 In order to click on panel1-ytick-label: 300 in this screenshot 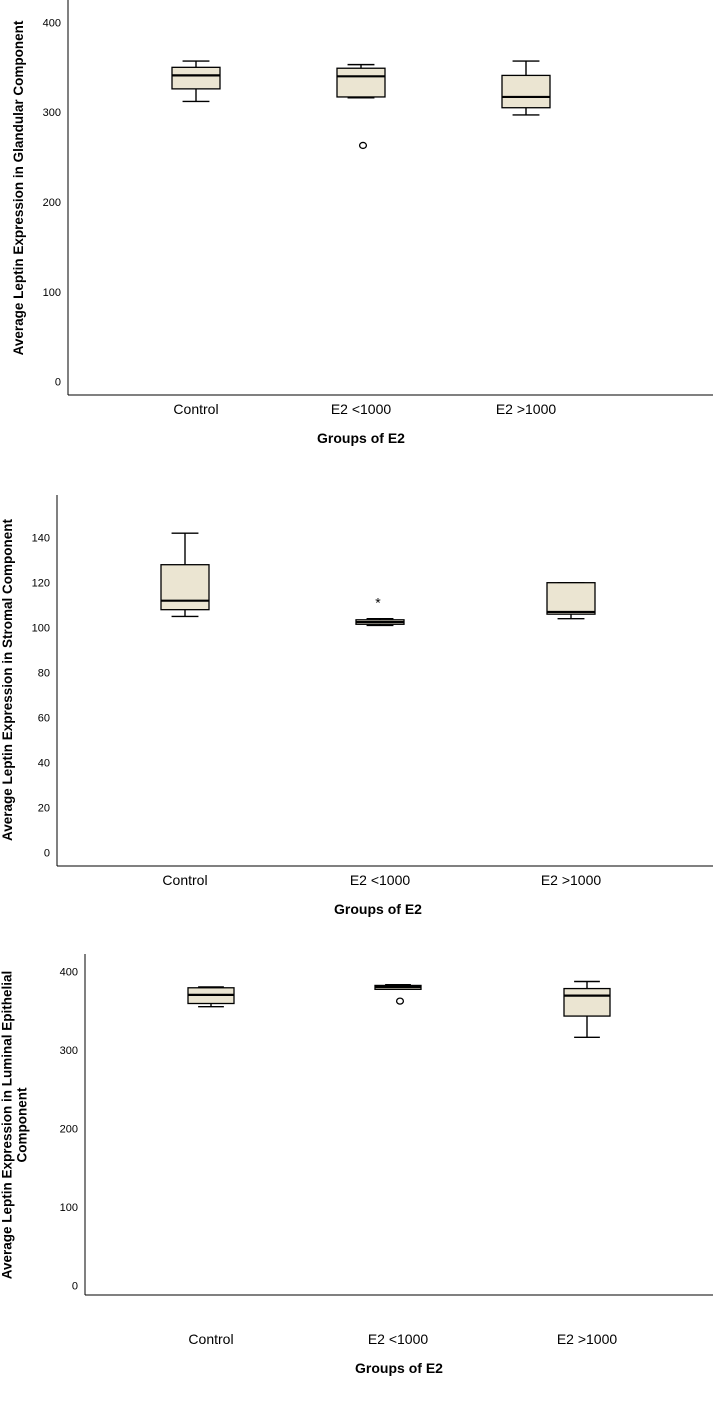, I will do `click(52, 113)`.